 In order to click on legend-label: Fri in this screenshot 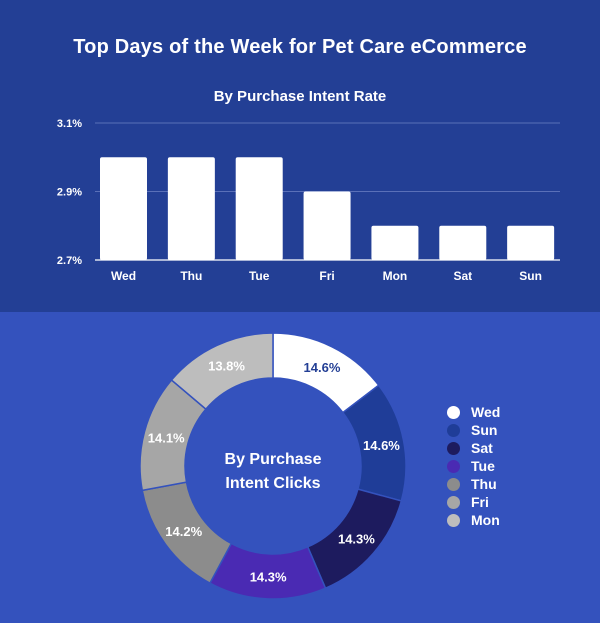, I will do `click(480, 502)`.